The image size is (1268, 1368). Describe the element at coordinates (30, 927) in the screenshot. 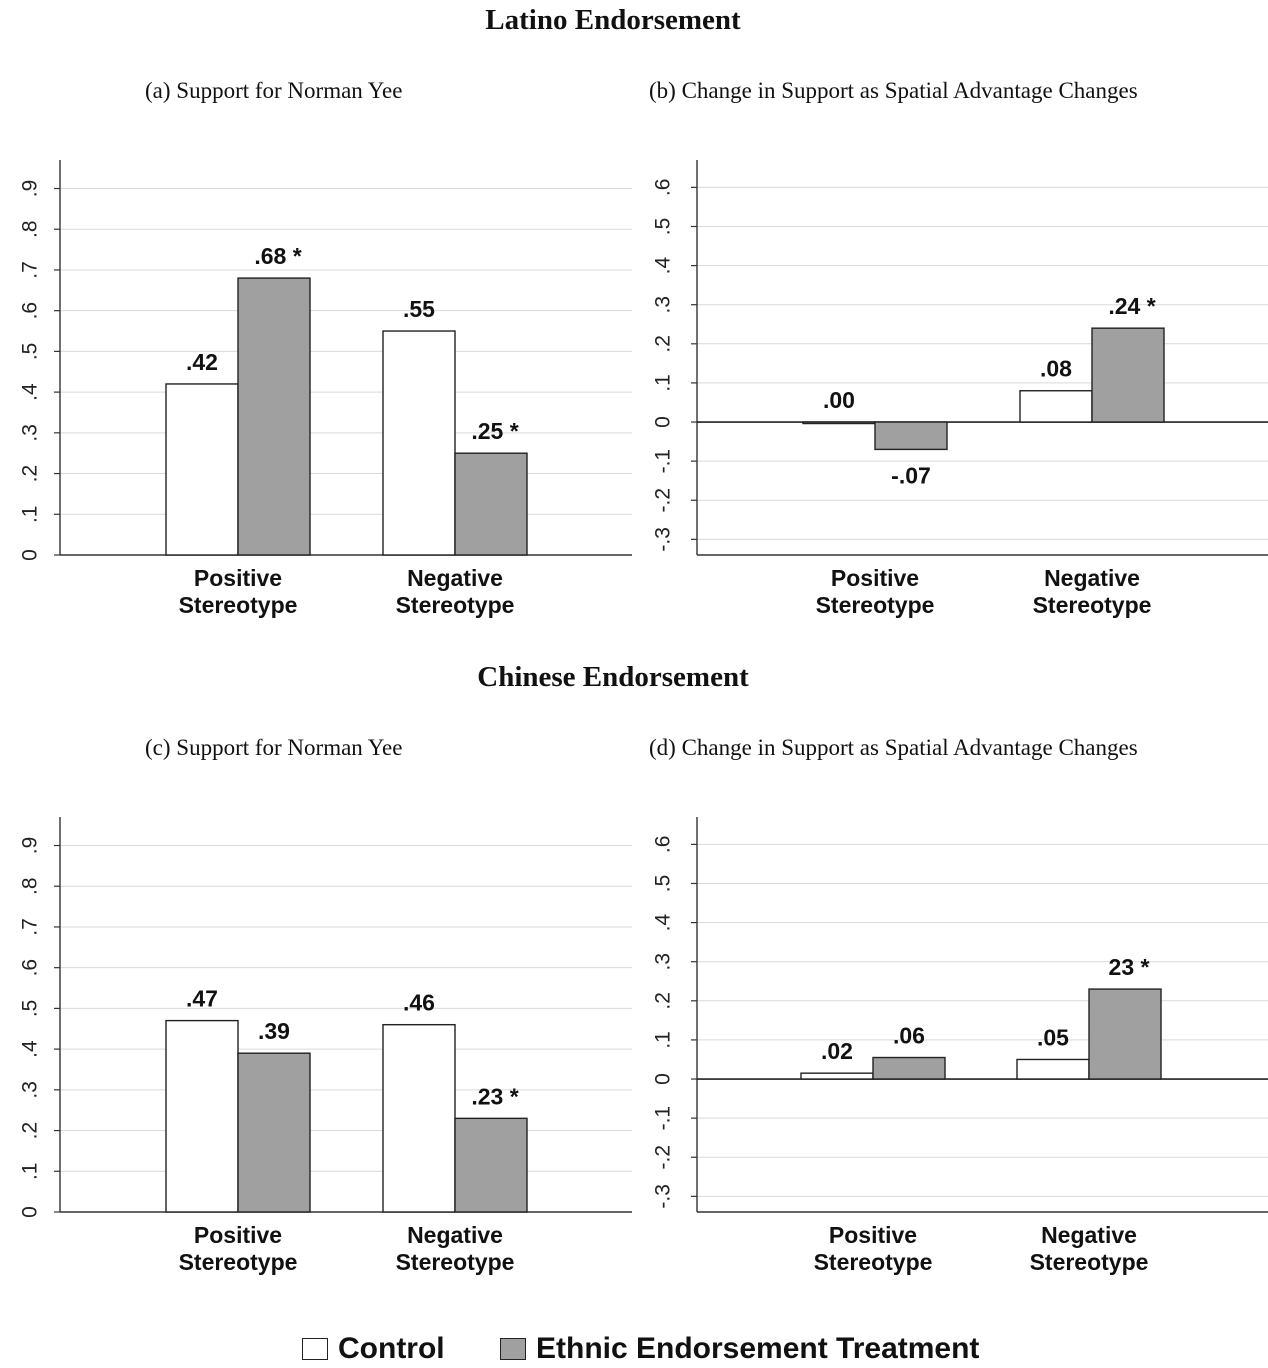

I see `panel-c-y-tick-label: .7` at that location.